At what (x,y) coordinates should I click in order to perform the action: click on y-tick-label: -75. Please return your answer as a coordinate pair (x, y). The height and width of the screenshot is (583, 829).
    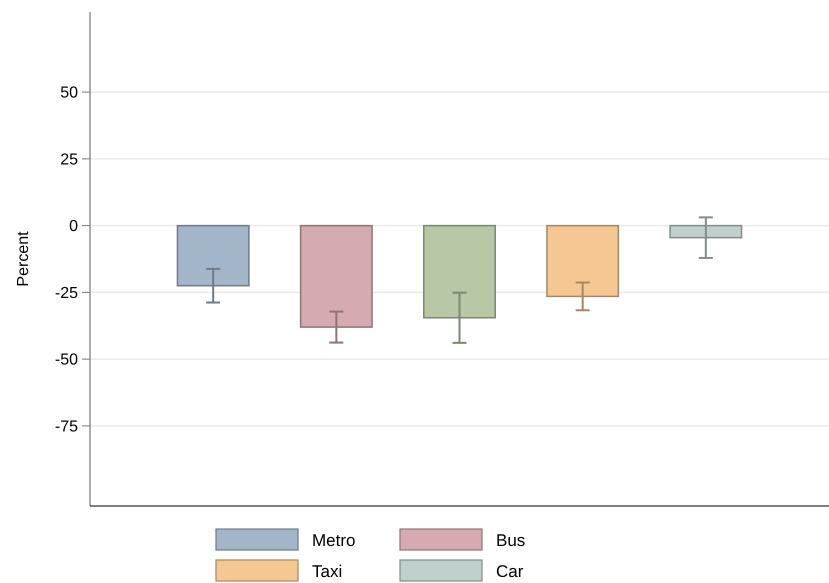
    Looking at the image, I should click on (66, 427).